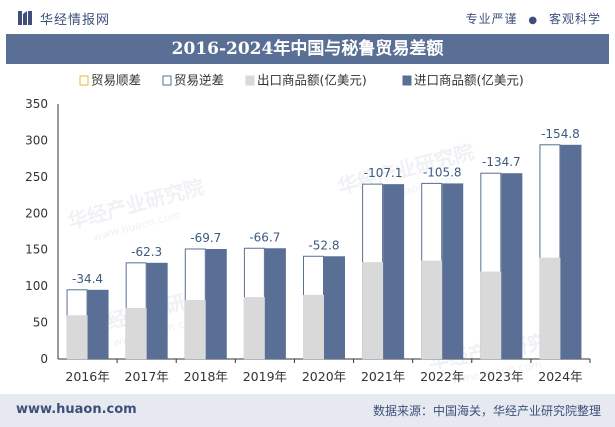  What do you see at coordinates (307, 410) in the screenshot?
I see `footer: www.huaon.com 数据来源：中国海关，华经产业研究院整理` at bounding box center [307, 410].